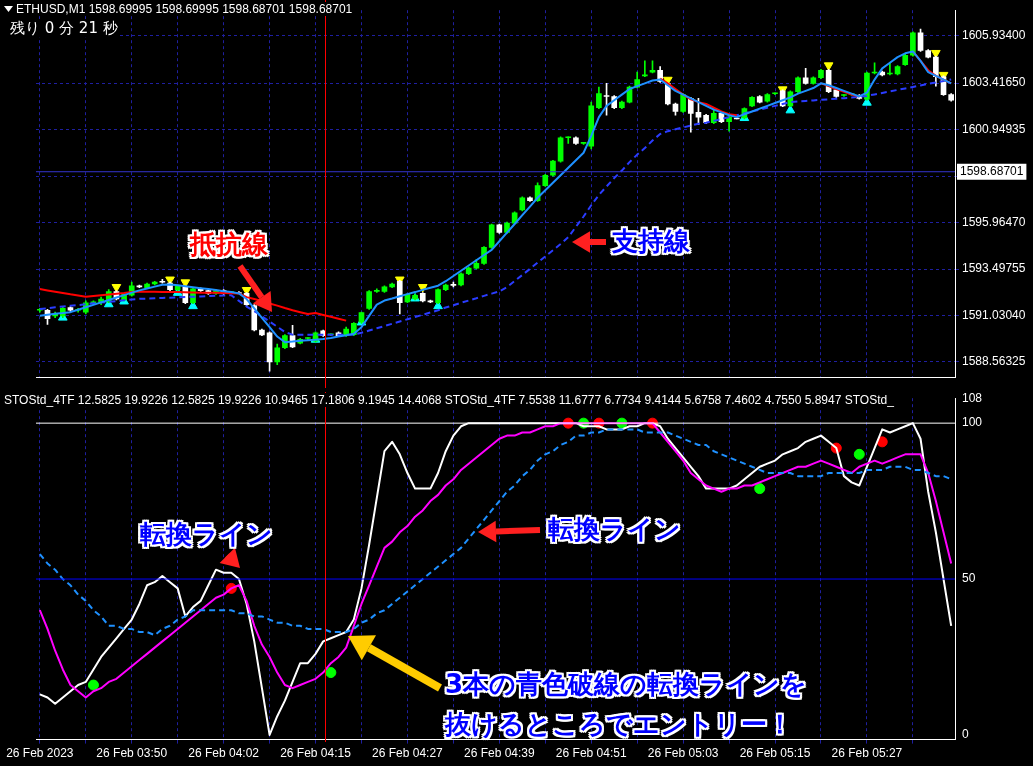  What do you see at coordinates (994, 82) in the screenshot?
I see `y-tick-label: 1603.41650` at bounding box center [994, 82].